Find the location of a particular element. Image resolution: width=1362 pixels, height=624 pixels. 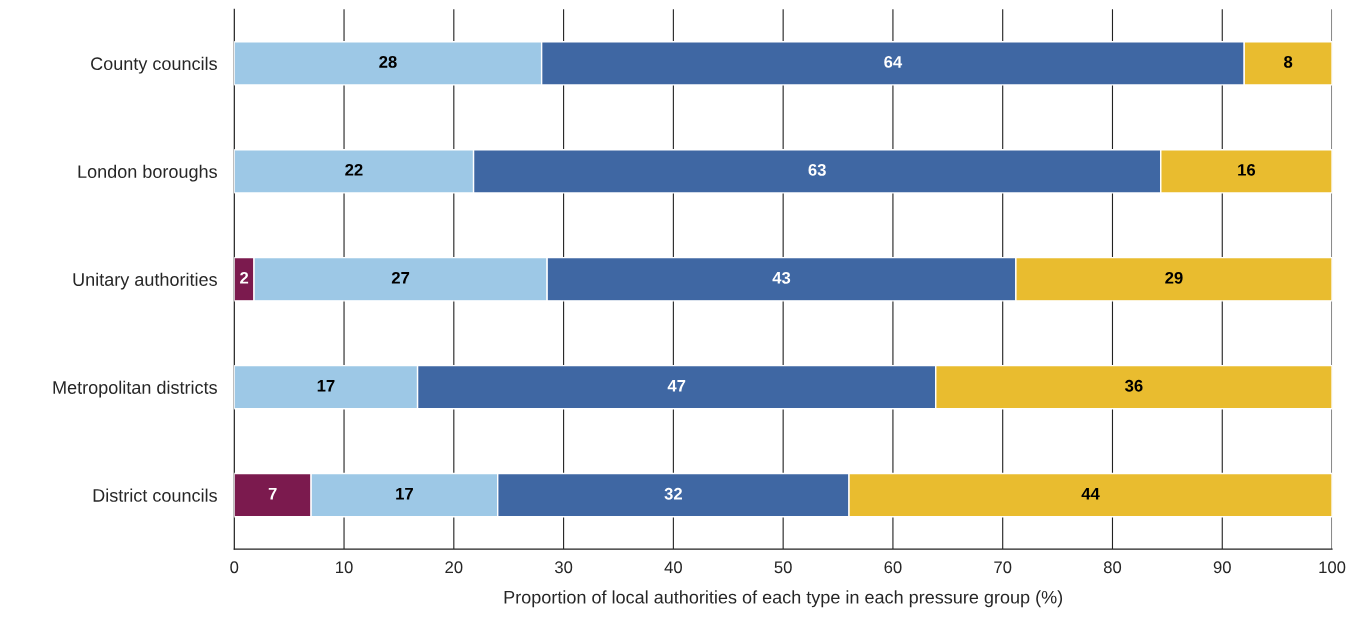

y-tick-label: District councils is located at coordinates (155, 495).